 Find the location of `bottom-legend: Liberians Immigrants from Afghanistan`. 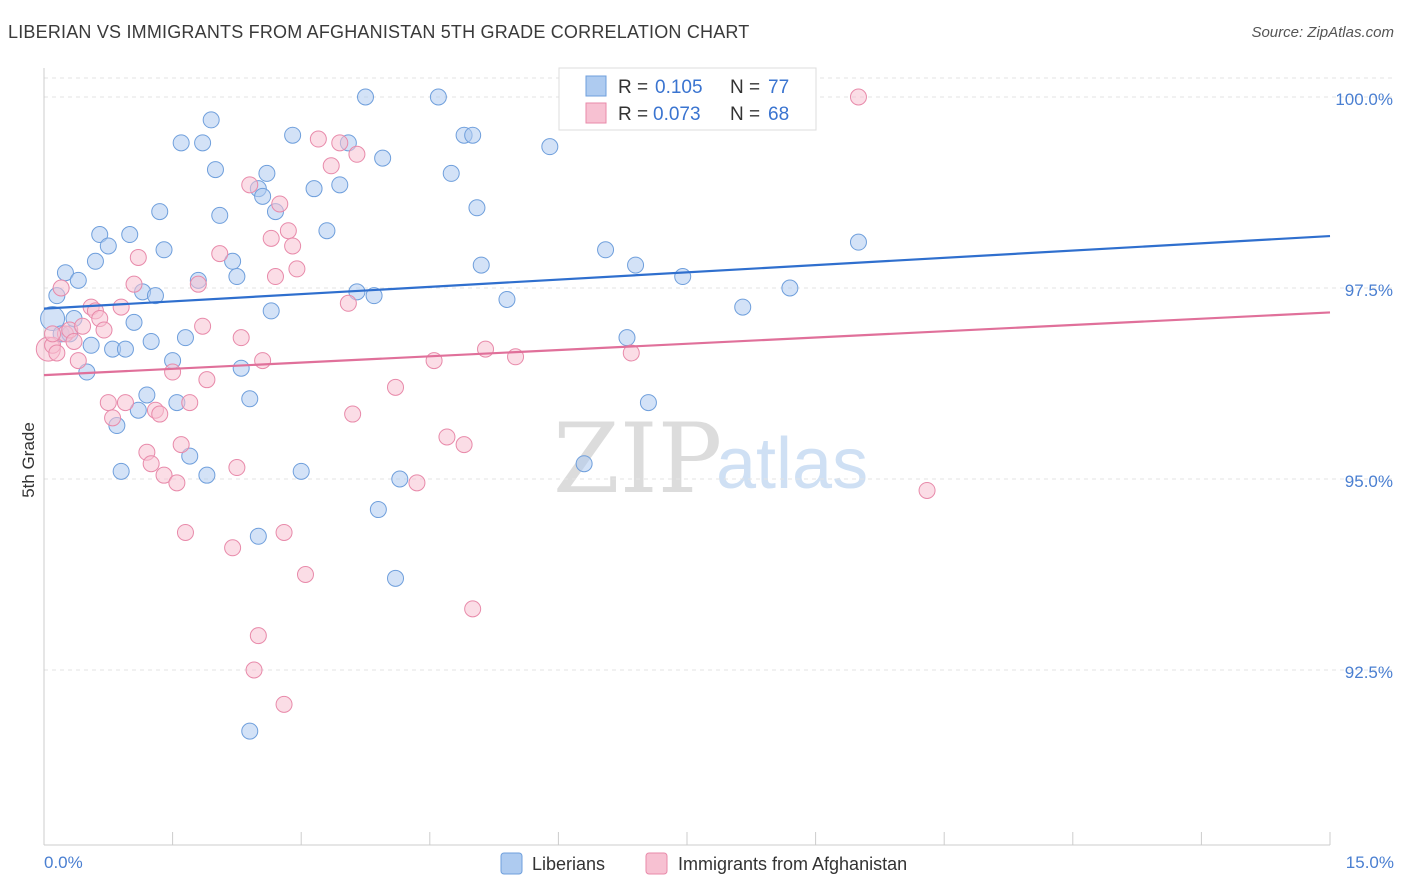

bottom-legend: Liberians Immigrants from Afghanistan is located at coordinates (703, 863).